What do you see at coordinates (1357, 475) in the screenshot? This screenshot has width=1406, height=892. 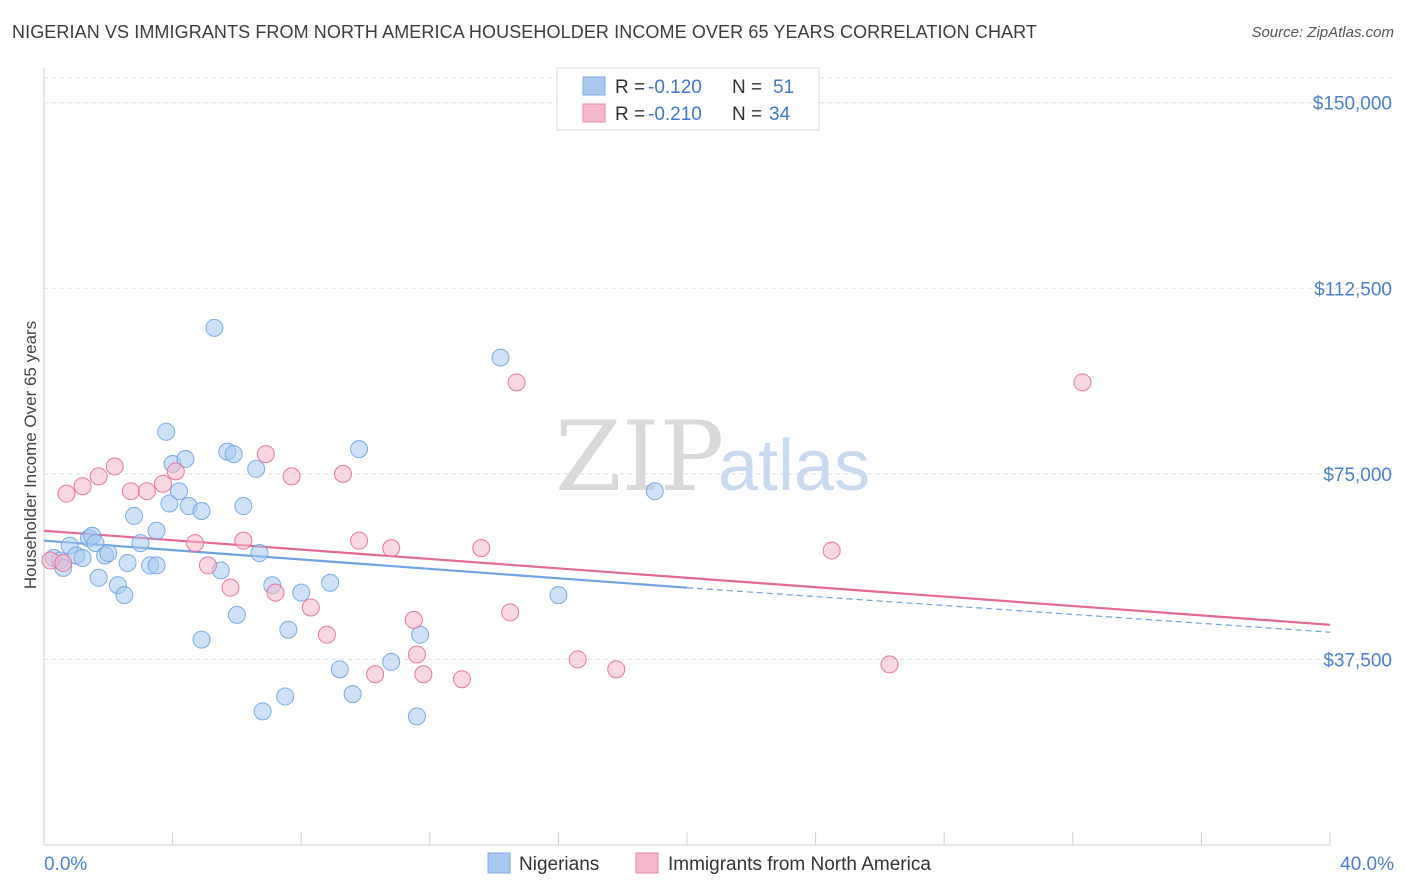 I see `y-tick-label: $75,000` at bounding box center [1357, 475].